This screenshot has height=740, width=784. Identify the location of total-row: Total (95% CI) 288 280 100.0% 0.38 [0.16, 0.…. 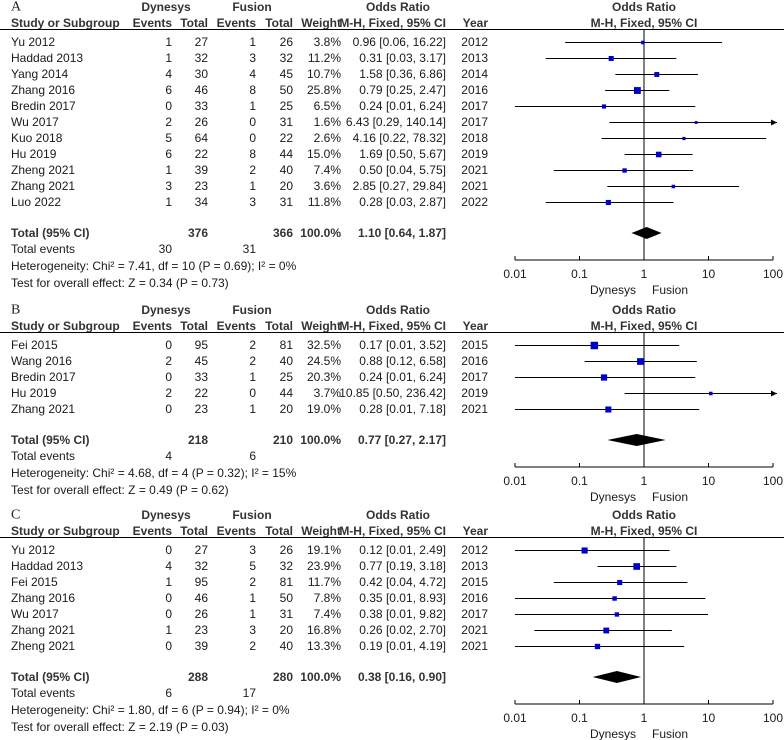
(326, 677).